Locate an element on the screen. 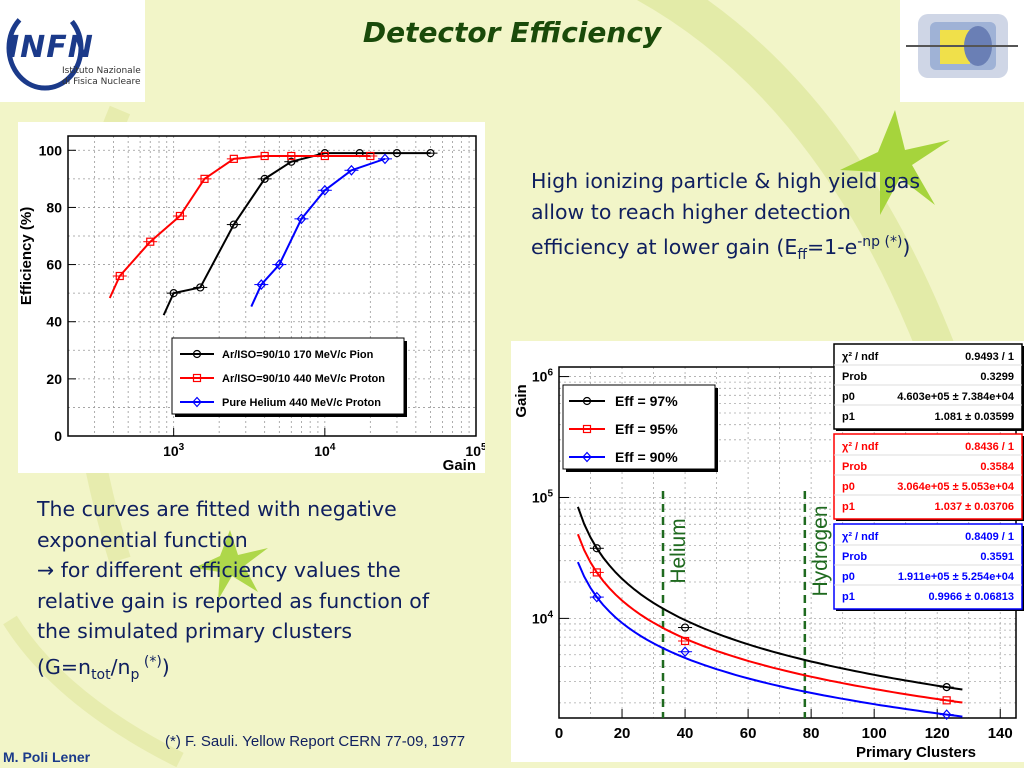 The image size is (1024, 768). text2-line6-post: ) is located at coordinates (165, 666).